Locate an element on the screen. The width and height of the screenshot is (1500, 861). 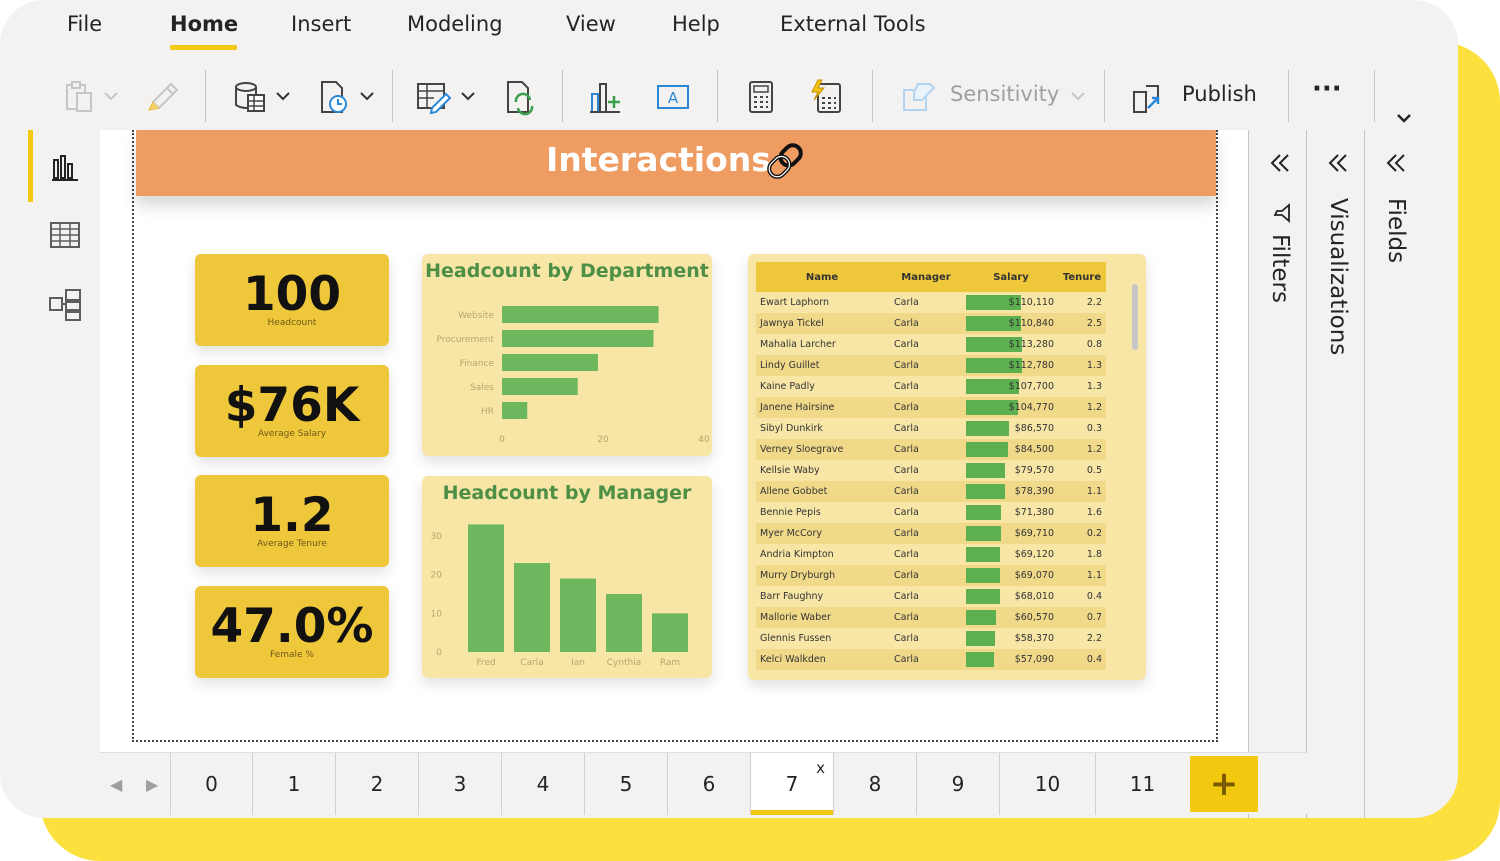
menu-help: Help is located at coordinates (696, 24).